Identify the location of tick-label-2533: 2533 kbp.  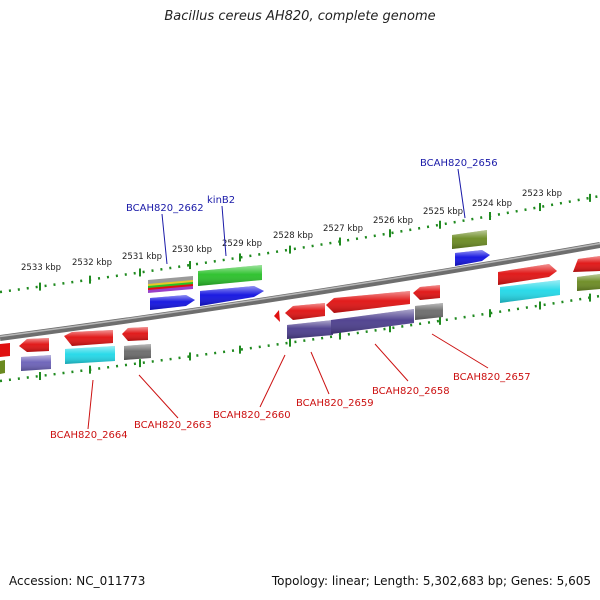
(41, 268).